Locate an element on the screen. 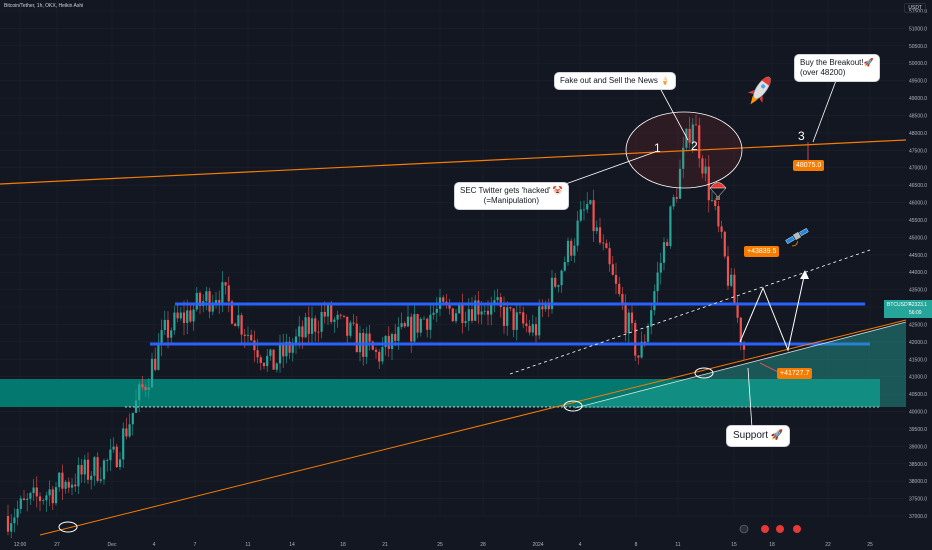 The width and height of the screenshot is (932, 550). price-tick-label: 47000.0 is located at coordinates (918, 169).